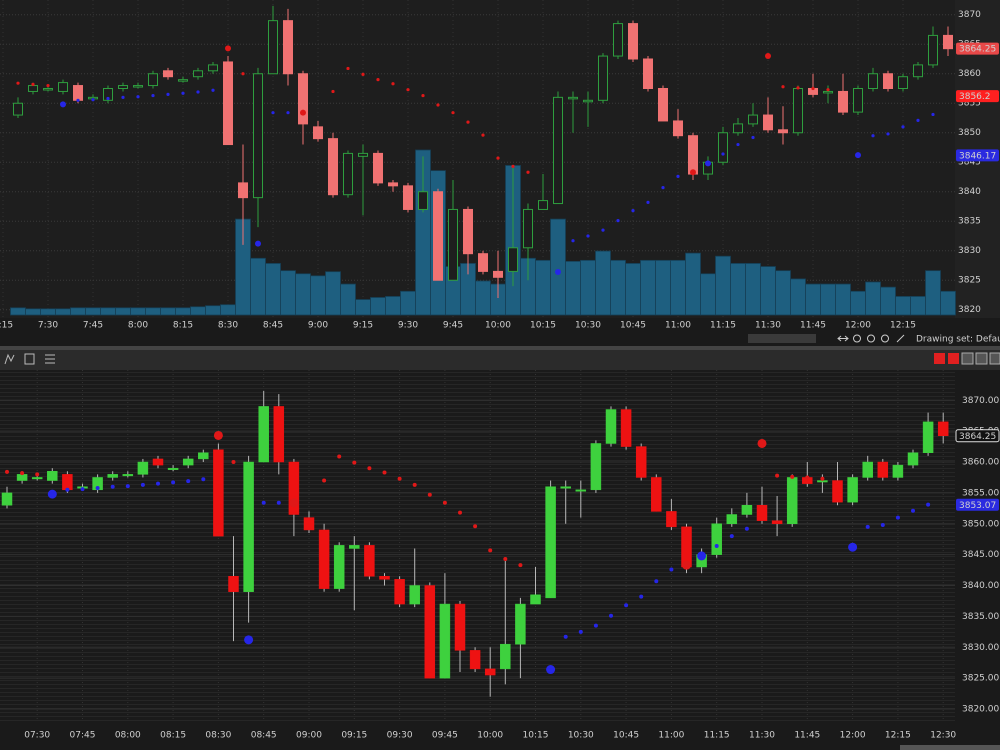 This screenshot has height=750, width=1000. What do you see at coordinates (264, 736) in the screenshot?
I see `x-tick-label: 08:45` at bounding box center [264, 736].